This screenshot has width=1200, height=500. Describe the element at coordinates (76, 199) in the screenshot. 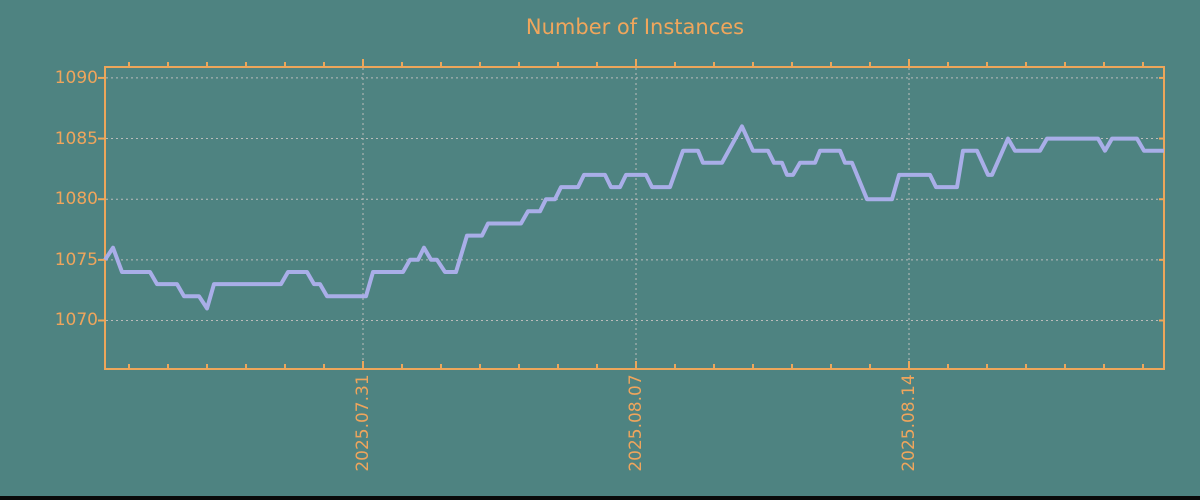

I see `y-axis-tick-label: 1080` at that location.